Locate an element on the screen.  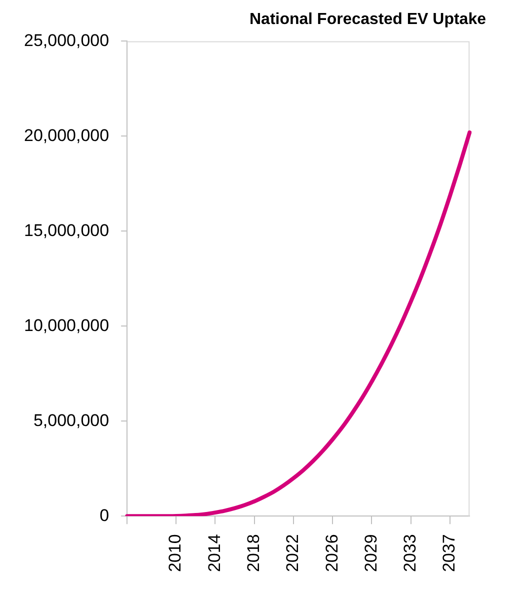
x-tick-label: 2022 is located at coordinates (292, 553).